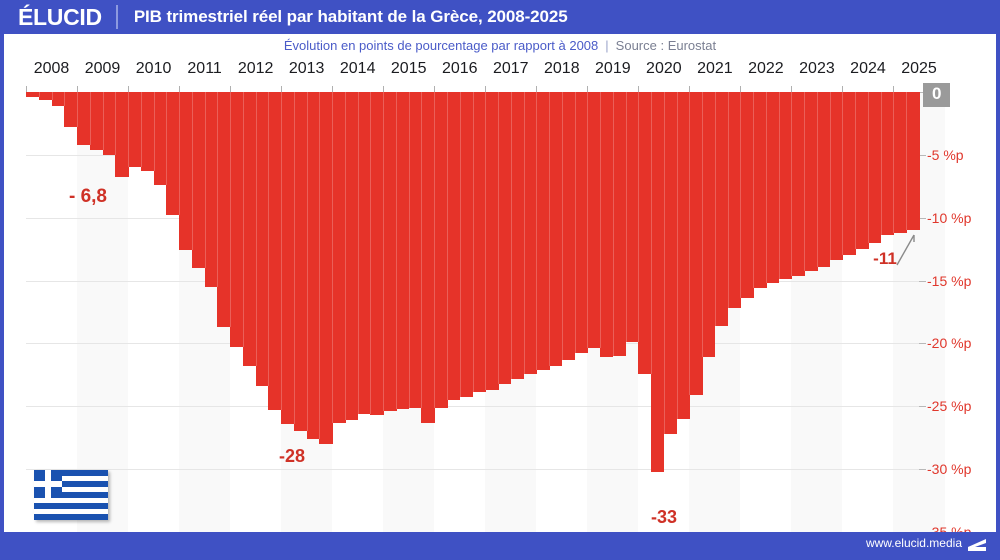 The image size is (1000, 560). What do you see at coordinates (255, 68) in the screenshot?
I see `year-label: 2012` at bounding box center [255, 68].